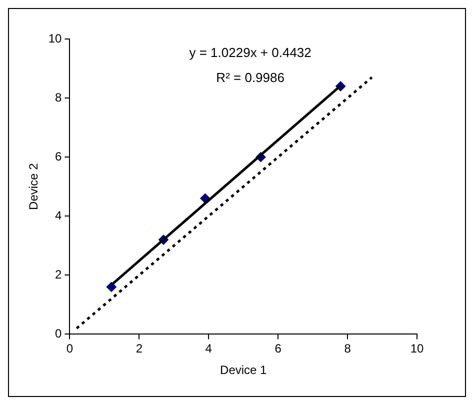 This screenshot has width=474, height=405. I want to click on y-axis-title: Device 2, so click(33, 186).